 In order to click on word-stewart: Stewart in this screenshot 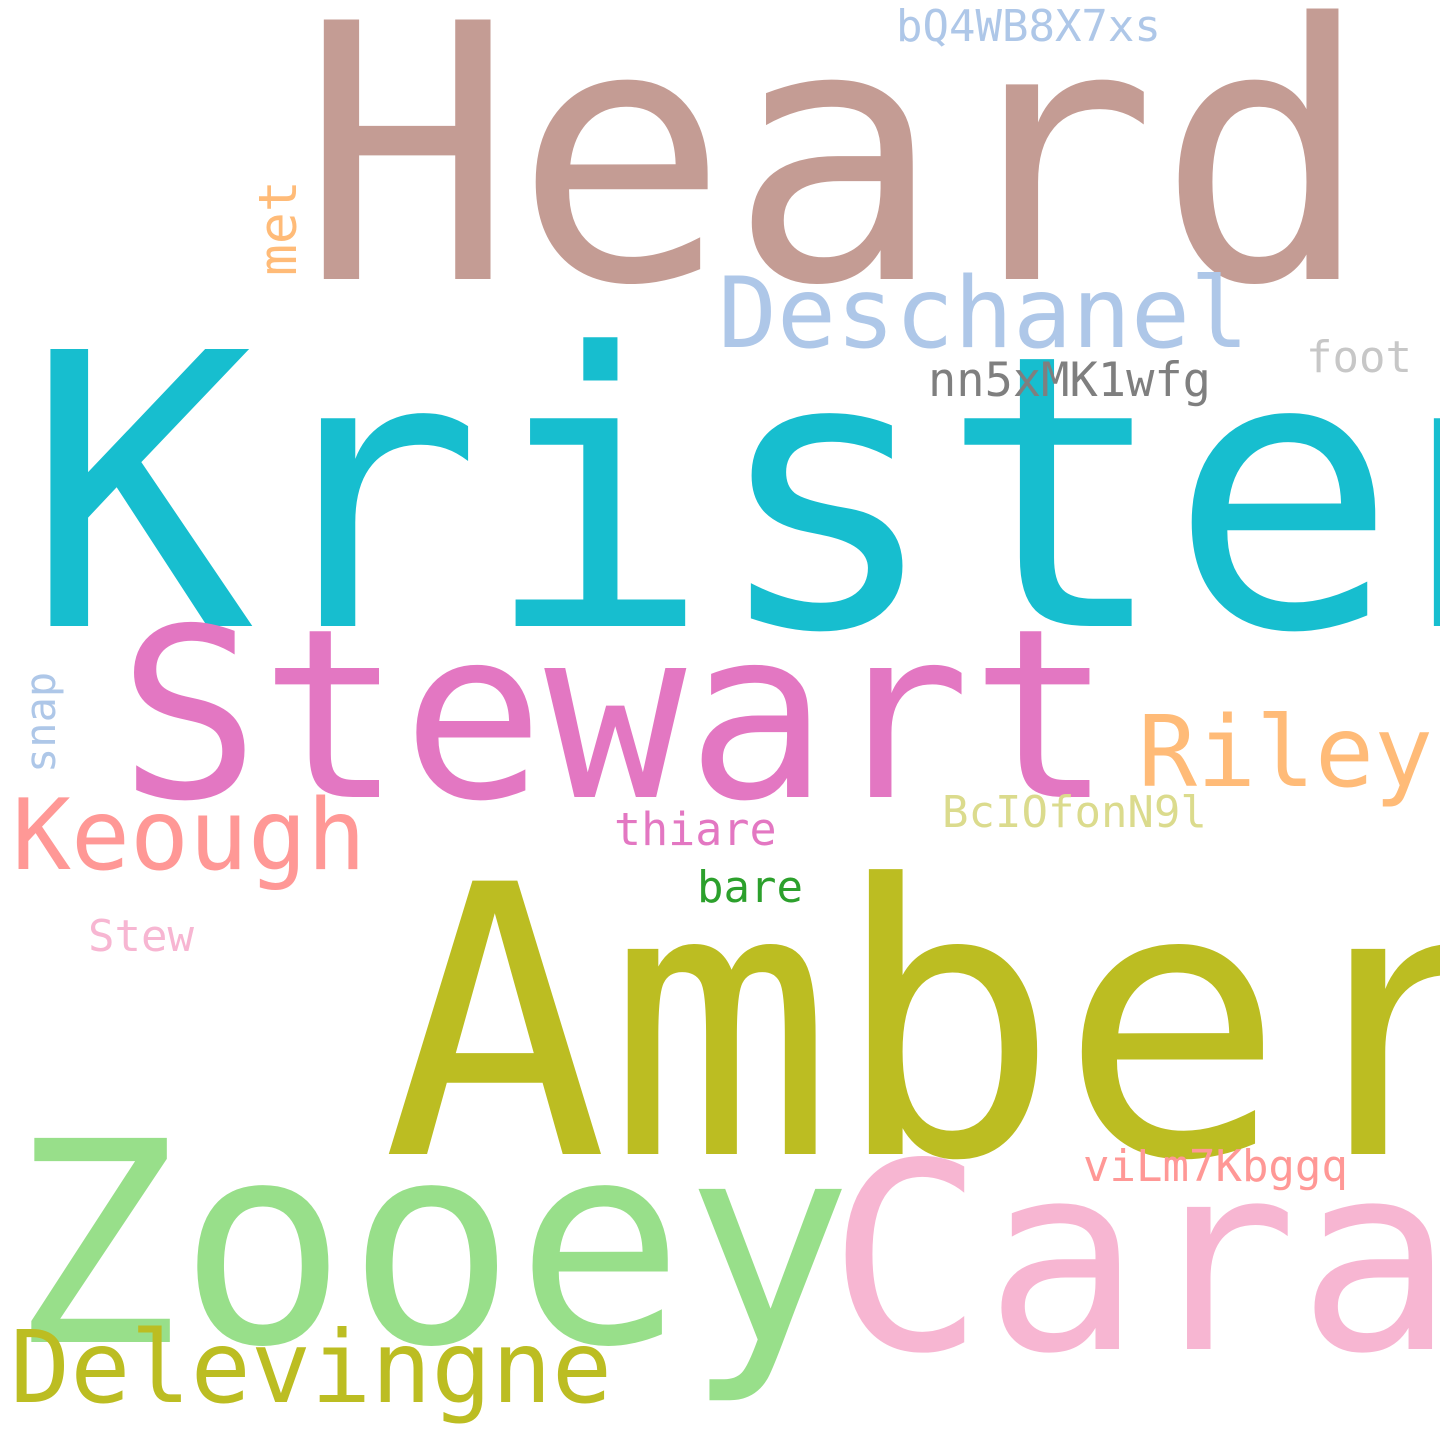, I will do `click(615, 715)`.